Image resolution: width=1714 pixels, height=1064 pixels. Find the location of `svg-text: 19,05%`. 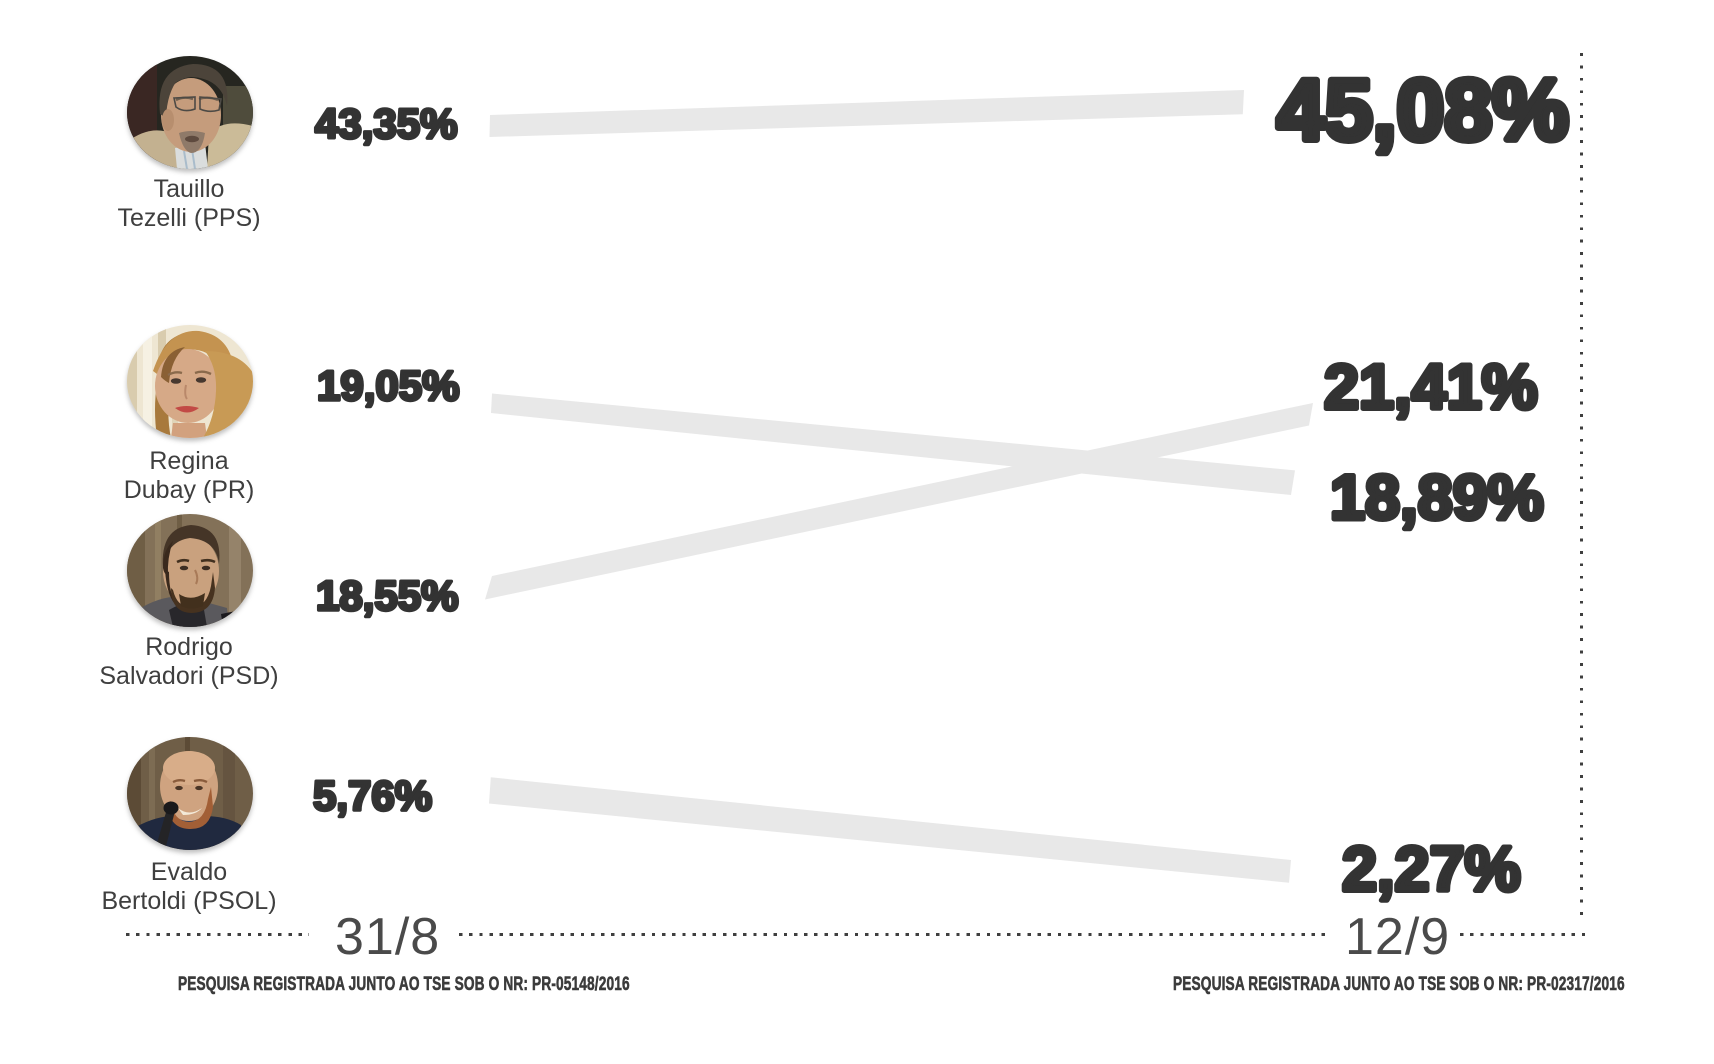

svg-text: 19,05% is located at coordinates (388, 385).